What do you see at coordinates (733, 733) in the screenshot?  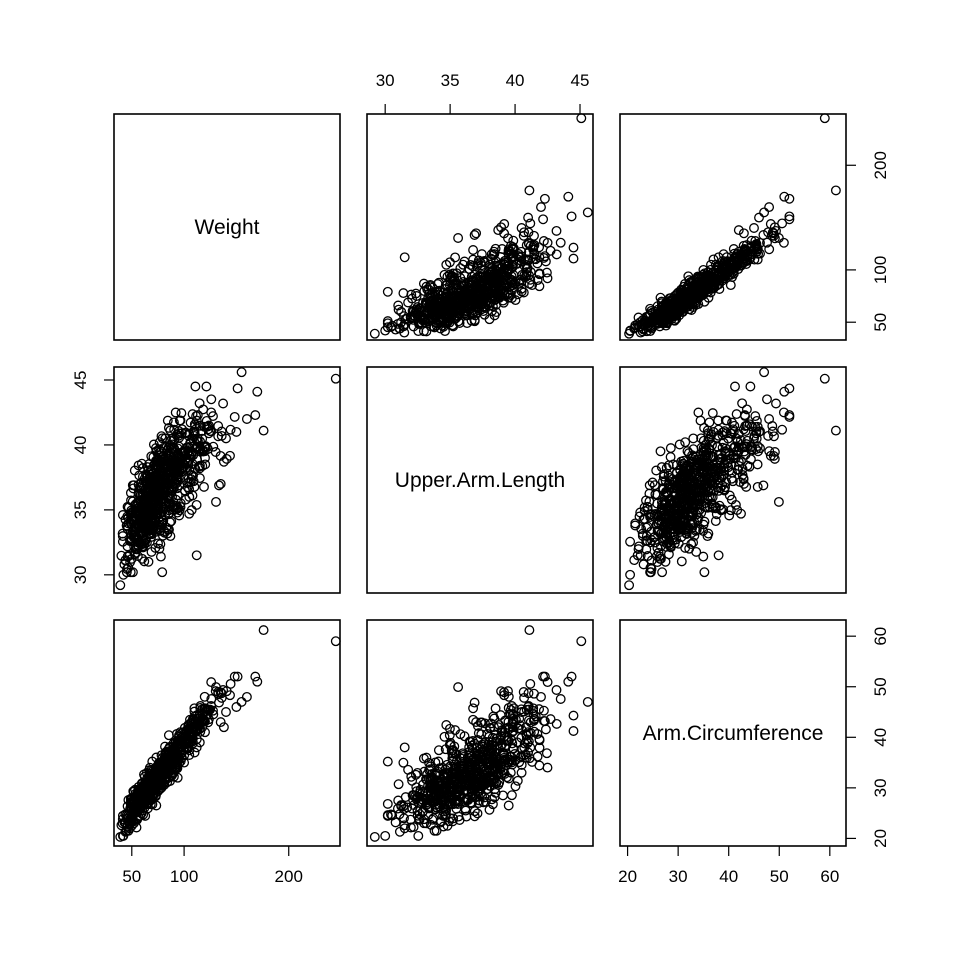 I see `panel-3-3: Arm.Circumference` at bounding box center [733, 733].